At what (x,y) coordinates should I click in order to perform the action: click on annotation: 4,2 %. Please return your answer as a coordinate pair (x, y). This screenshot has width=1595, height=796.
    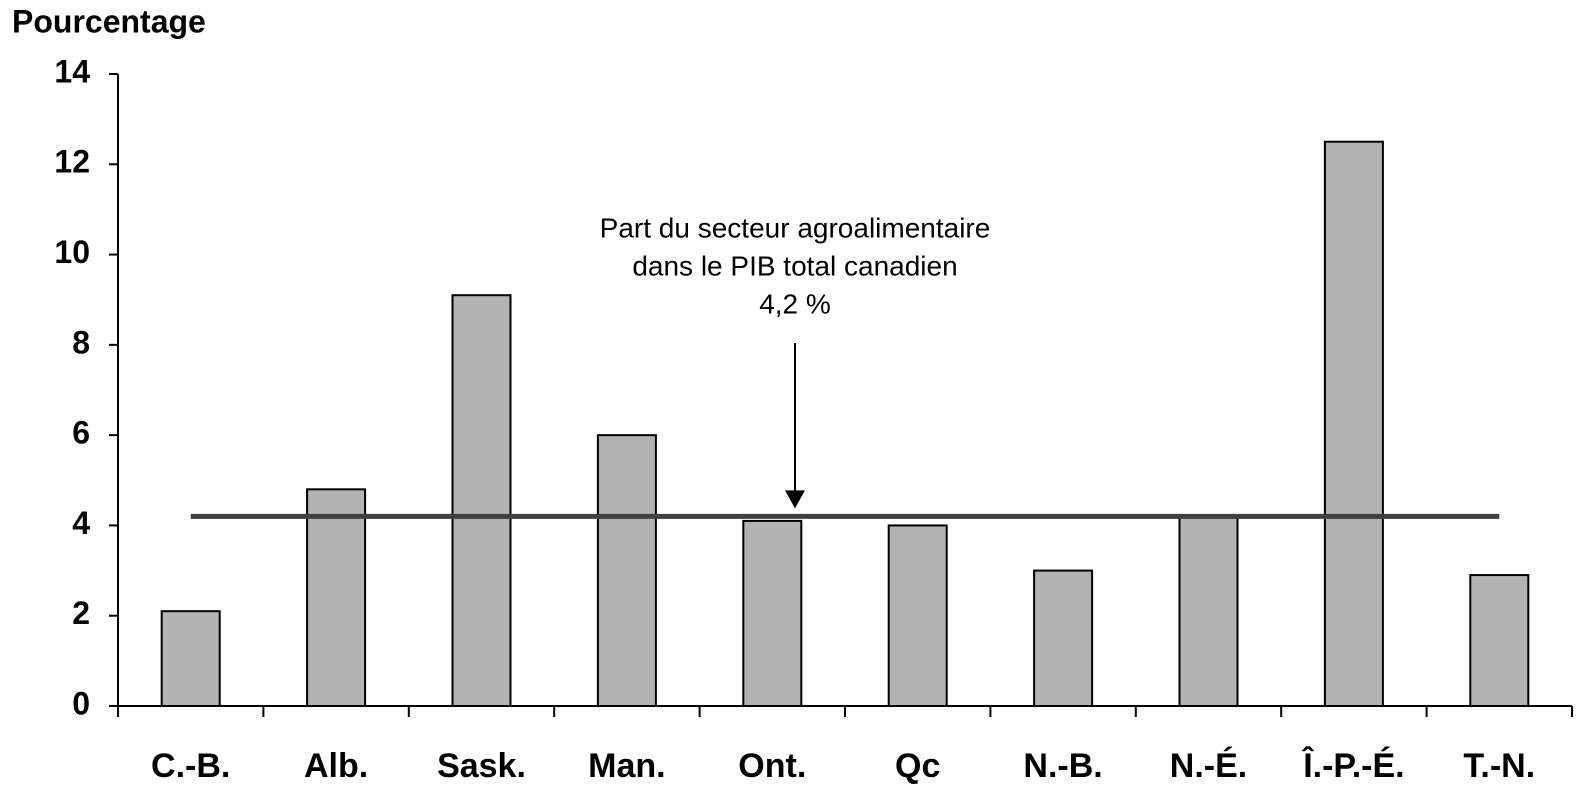
    Looking at the image, I should click on (795, 303).